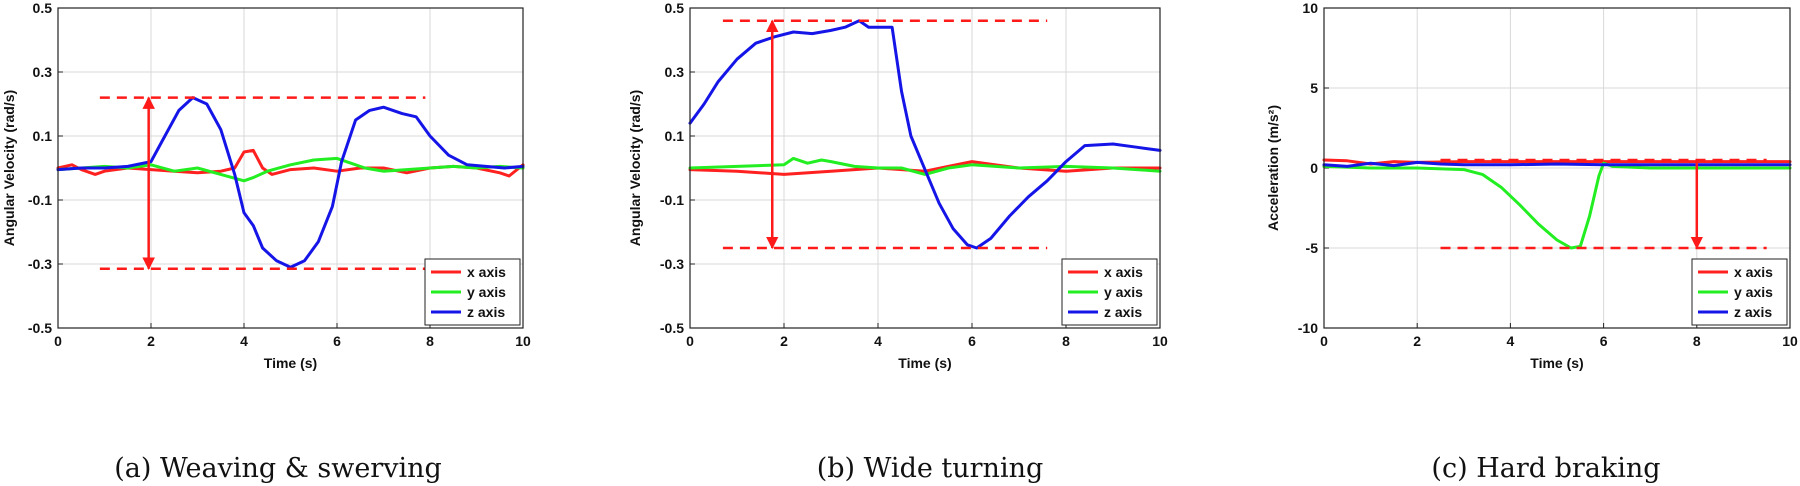  Describe the element at coordinates (1314, 88) in the screenshot. I see `y-tick-label: 5` at that location.